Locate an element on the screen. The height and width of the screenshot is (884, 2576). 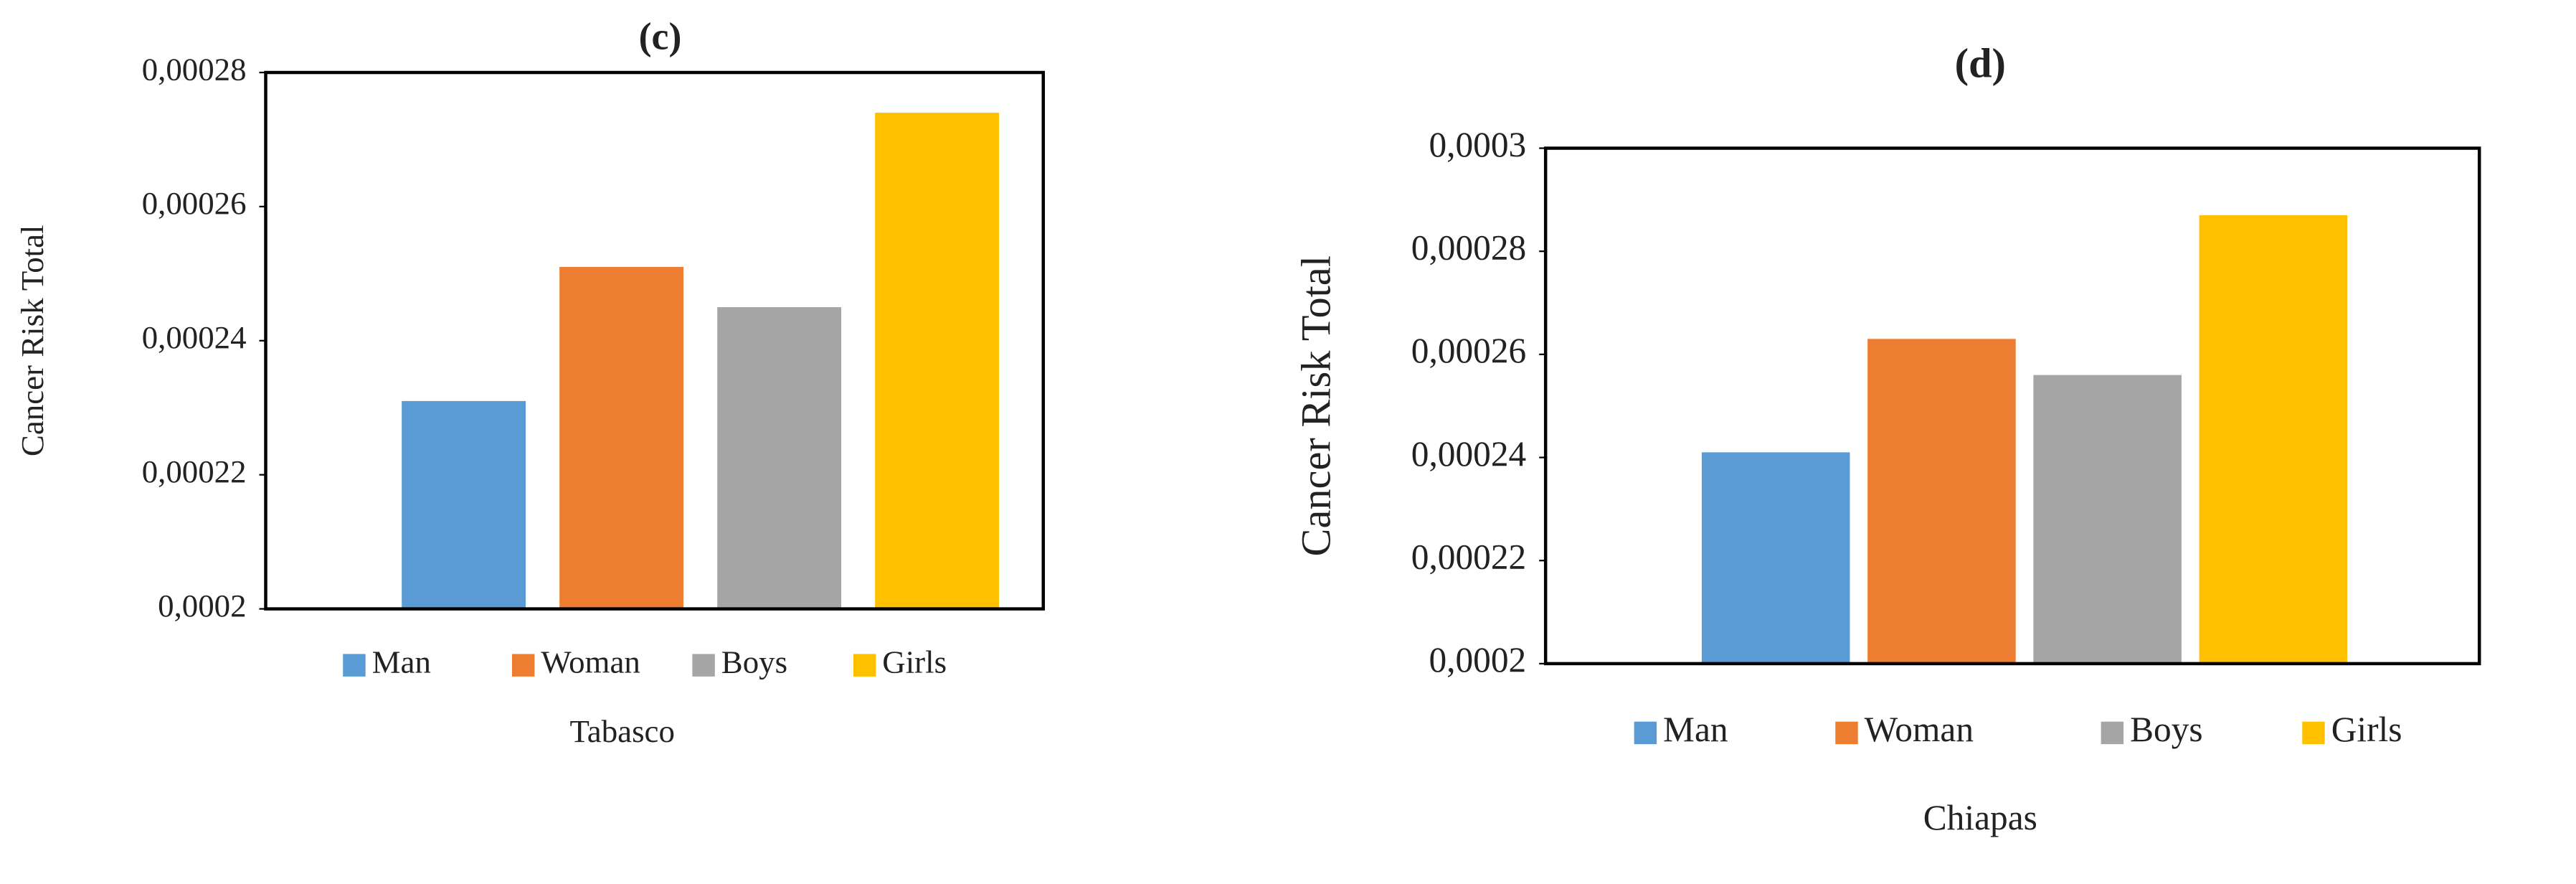
x-axis-label: Tabasco is located at coordinates (622, 731).